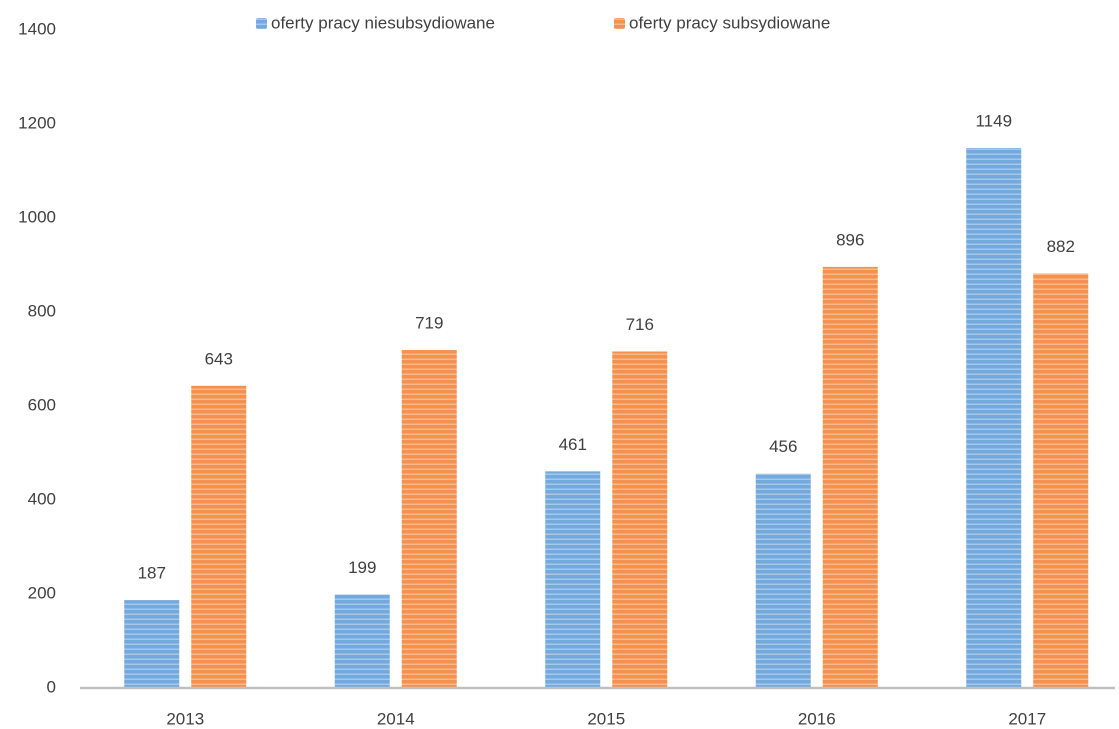  Describe the element at coordinates (817, 718) in the screenshot. I see `x-tick-label: 2016` at that location.